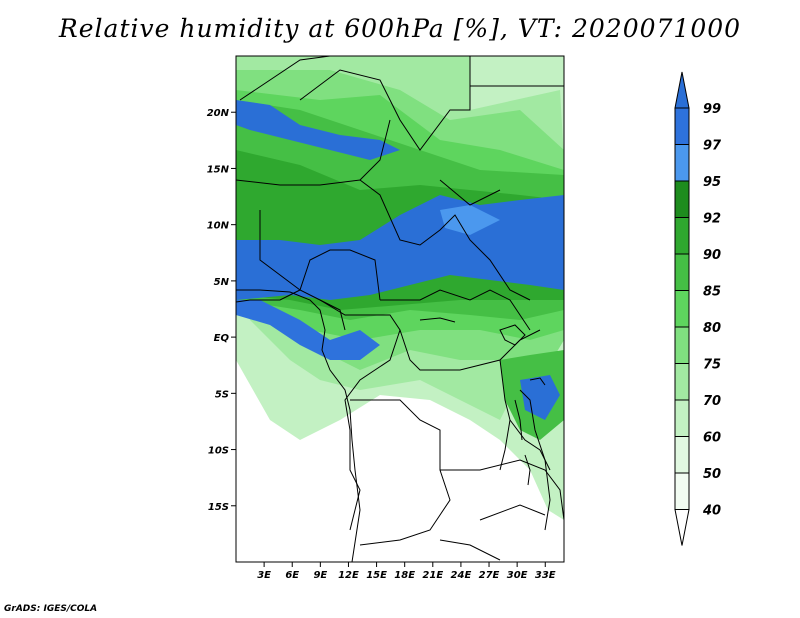  Describe the element at coordinates (698, 308) in the screenshot. I see `colorbar-legend: 99 97 95 92 90 85 80 75 70 60 50 40` at that location.